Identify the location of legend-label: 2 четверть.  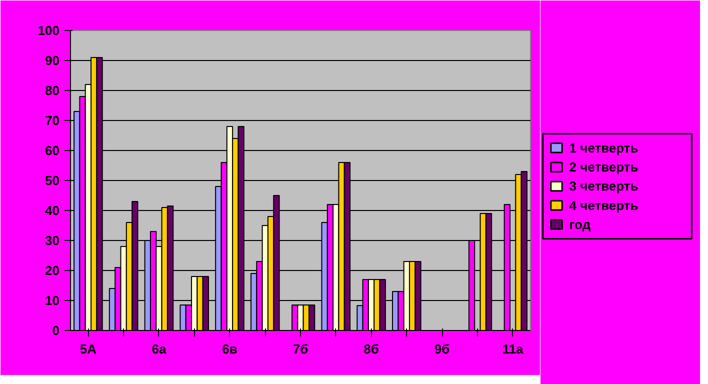
(603, 167).